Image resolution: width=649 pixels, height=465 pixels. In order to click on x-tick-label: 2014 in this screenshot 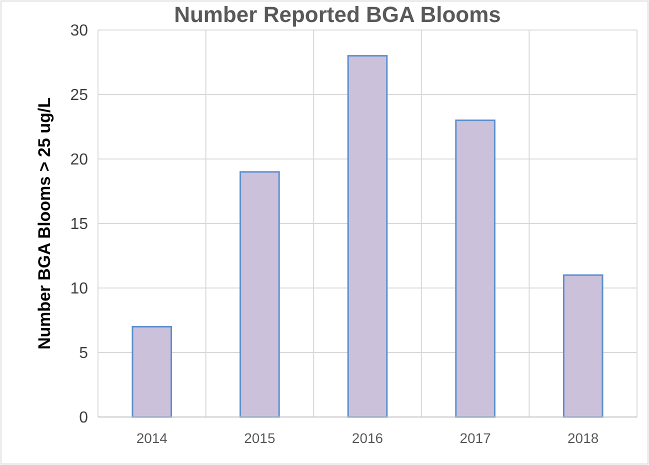, I will do `click(152, 438)`.